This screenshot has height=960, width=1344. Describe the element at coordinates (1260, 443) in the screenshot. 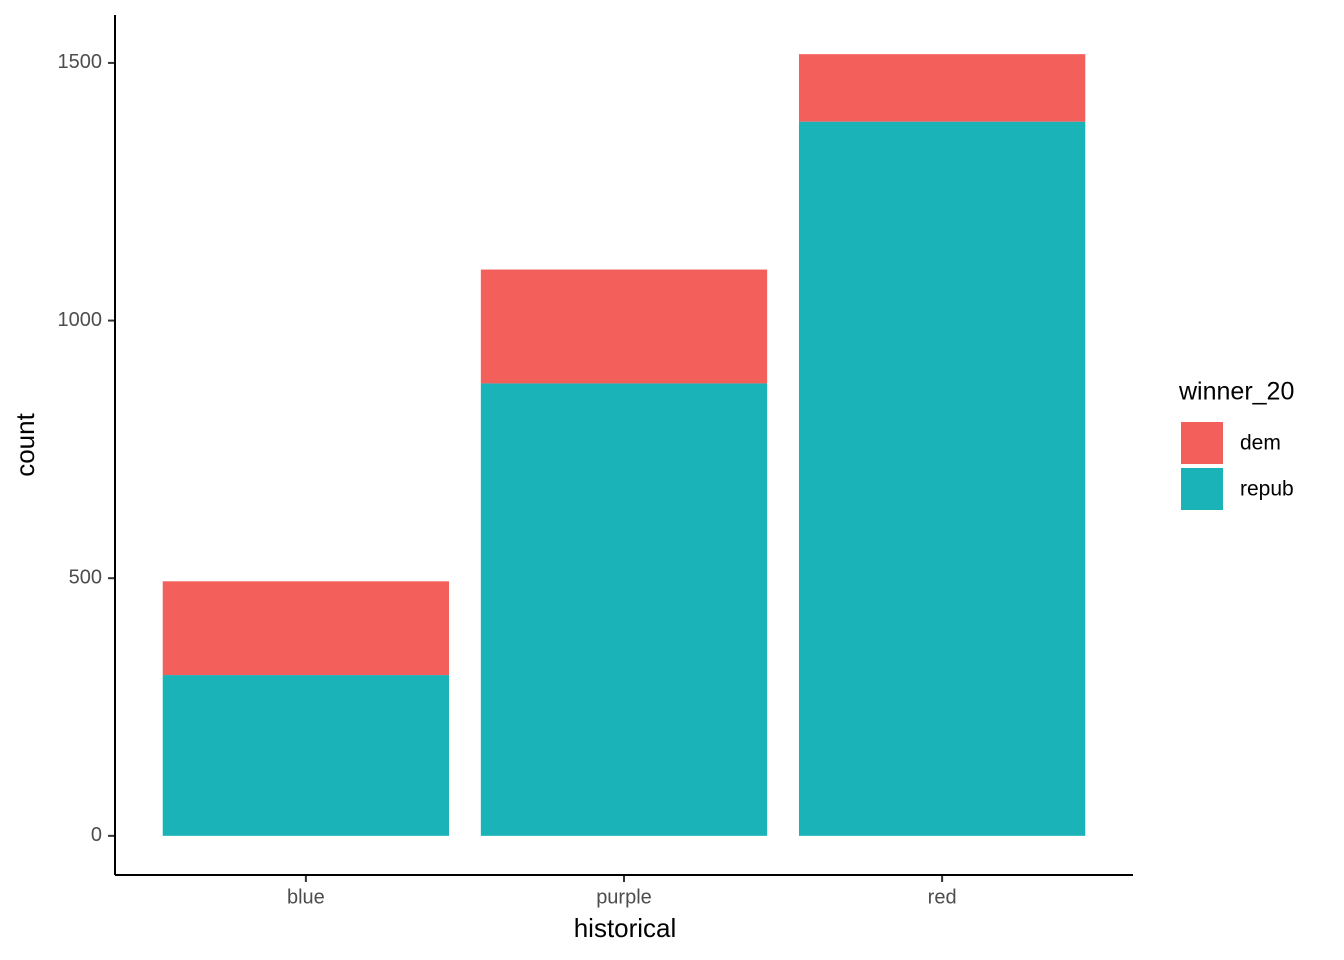

I see `legend-label: dem` at that location.